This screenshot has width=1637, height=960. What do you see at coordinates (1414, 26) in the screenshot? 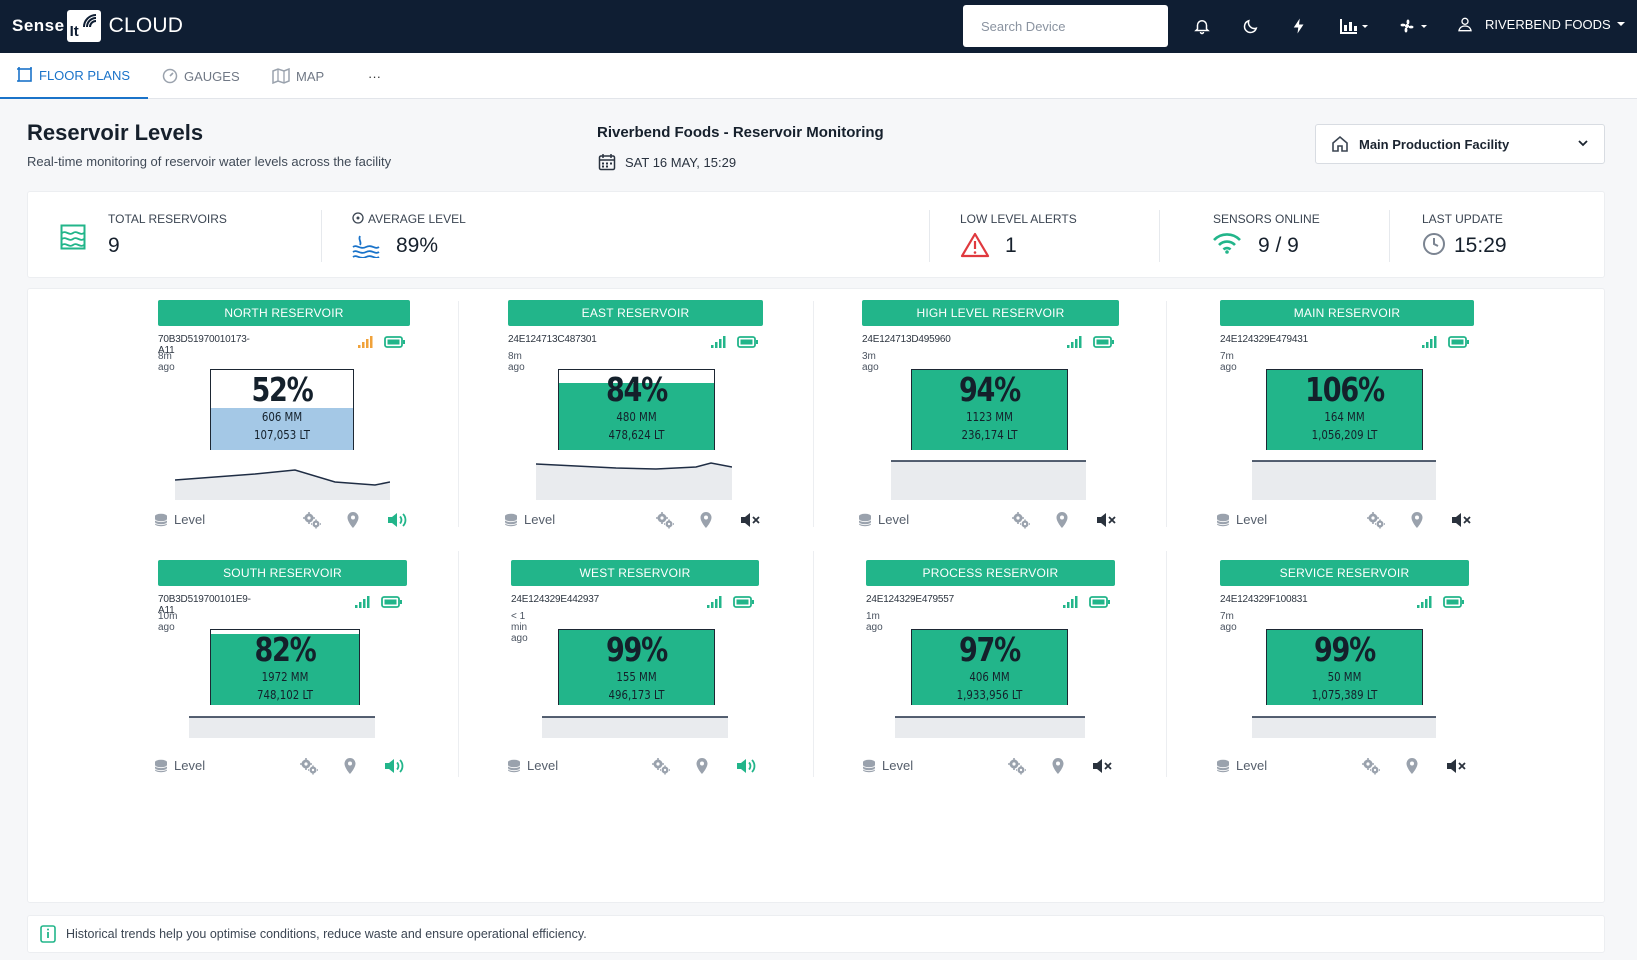
I see `fan-icon` at bounding box center [1414, 26].